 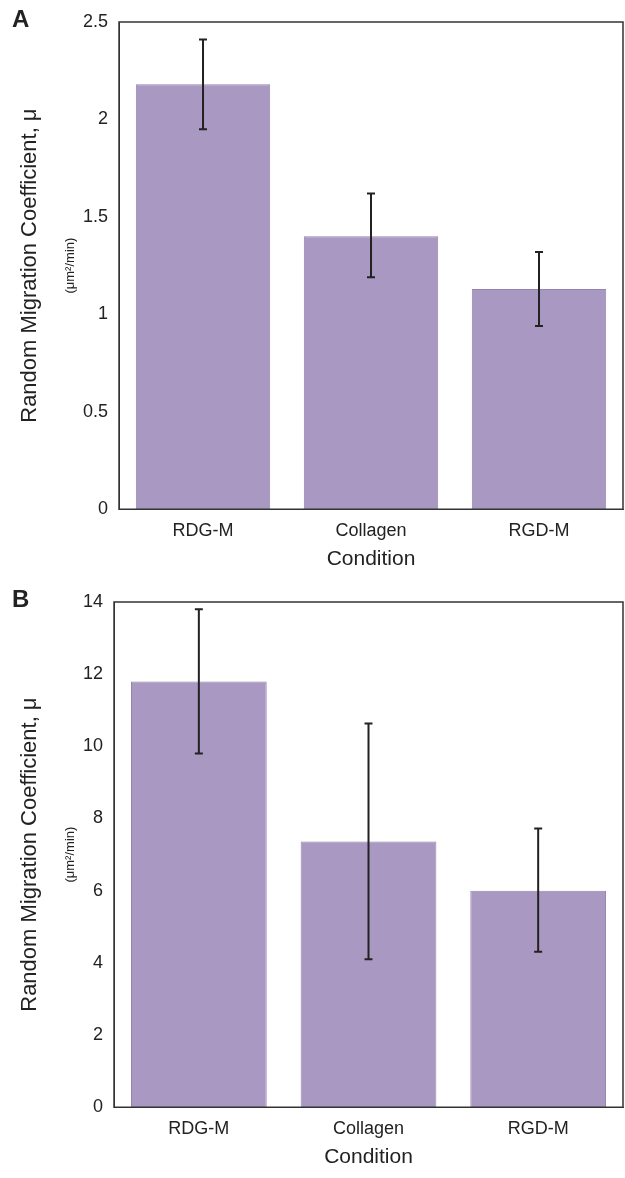 What do you see at coordinates (93, 600) in the screenshot?
I see `y-tick-label: 14` at bounding box center [93, 600].